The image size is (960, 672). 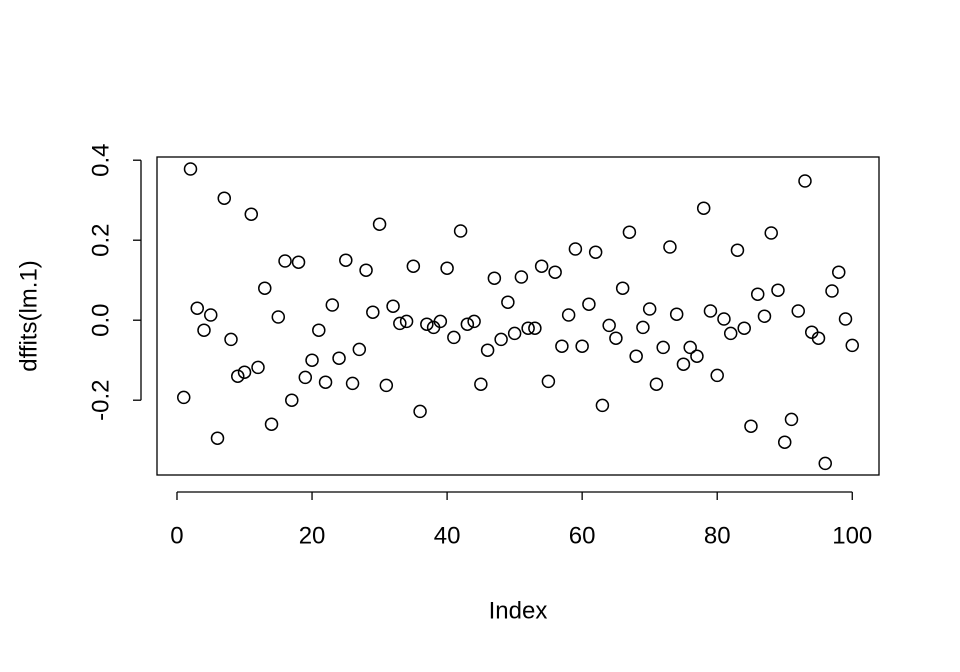 What do you see at coordinates (176, 535) in the screenshot?
I see `x-tick-label: 0` at bounding box center [176, 535].